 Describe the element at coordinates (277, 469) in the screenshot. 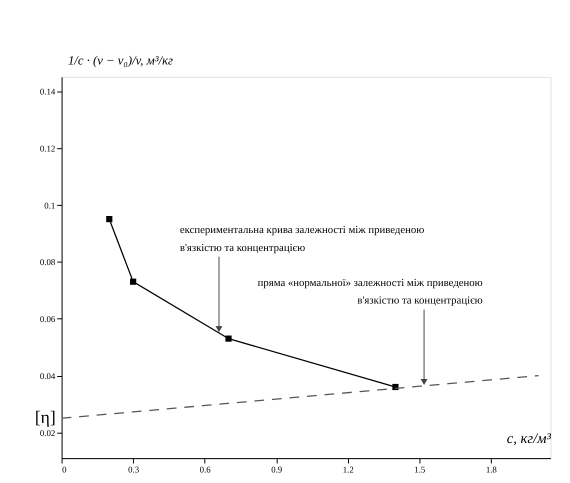

I see `x-tick-label: 0.9` at that location.